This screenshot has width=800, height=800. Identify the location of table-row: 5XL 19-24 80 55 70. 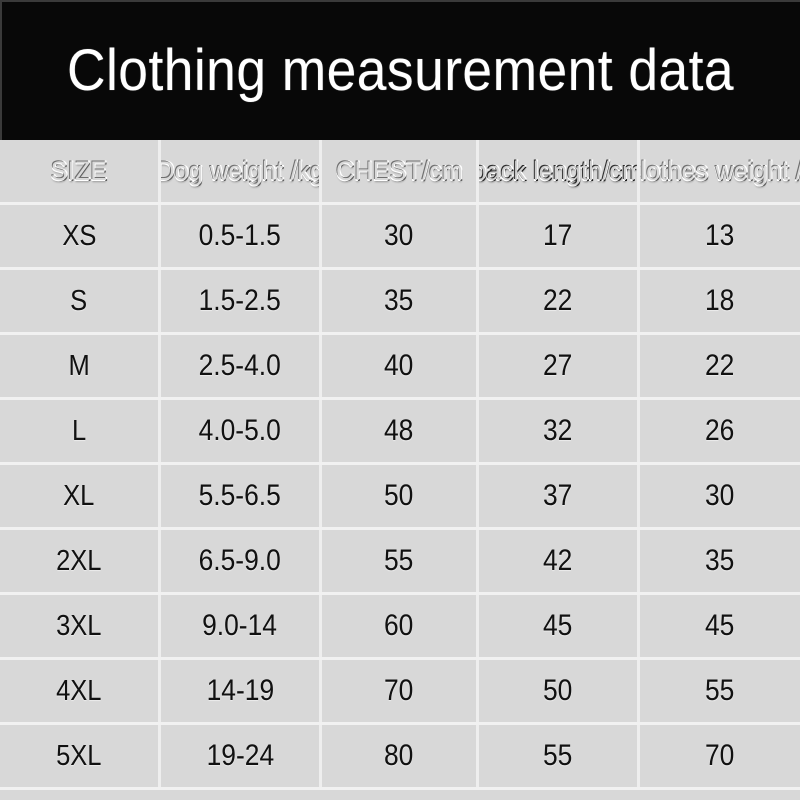
(400, 757).